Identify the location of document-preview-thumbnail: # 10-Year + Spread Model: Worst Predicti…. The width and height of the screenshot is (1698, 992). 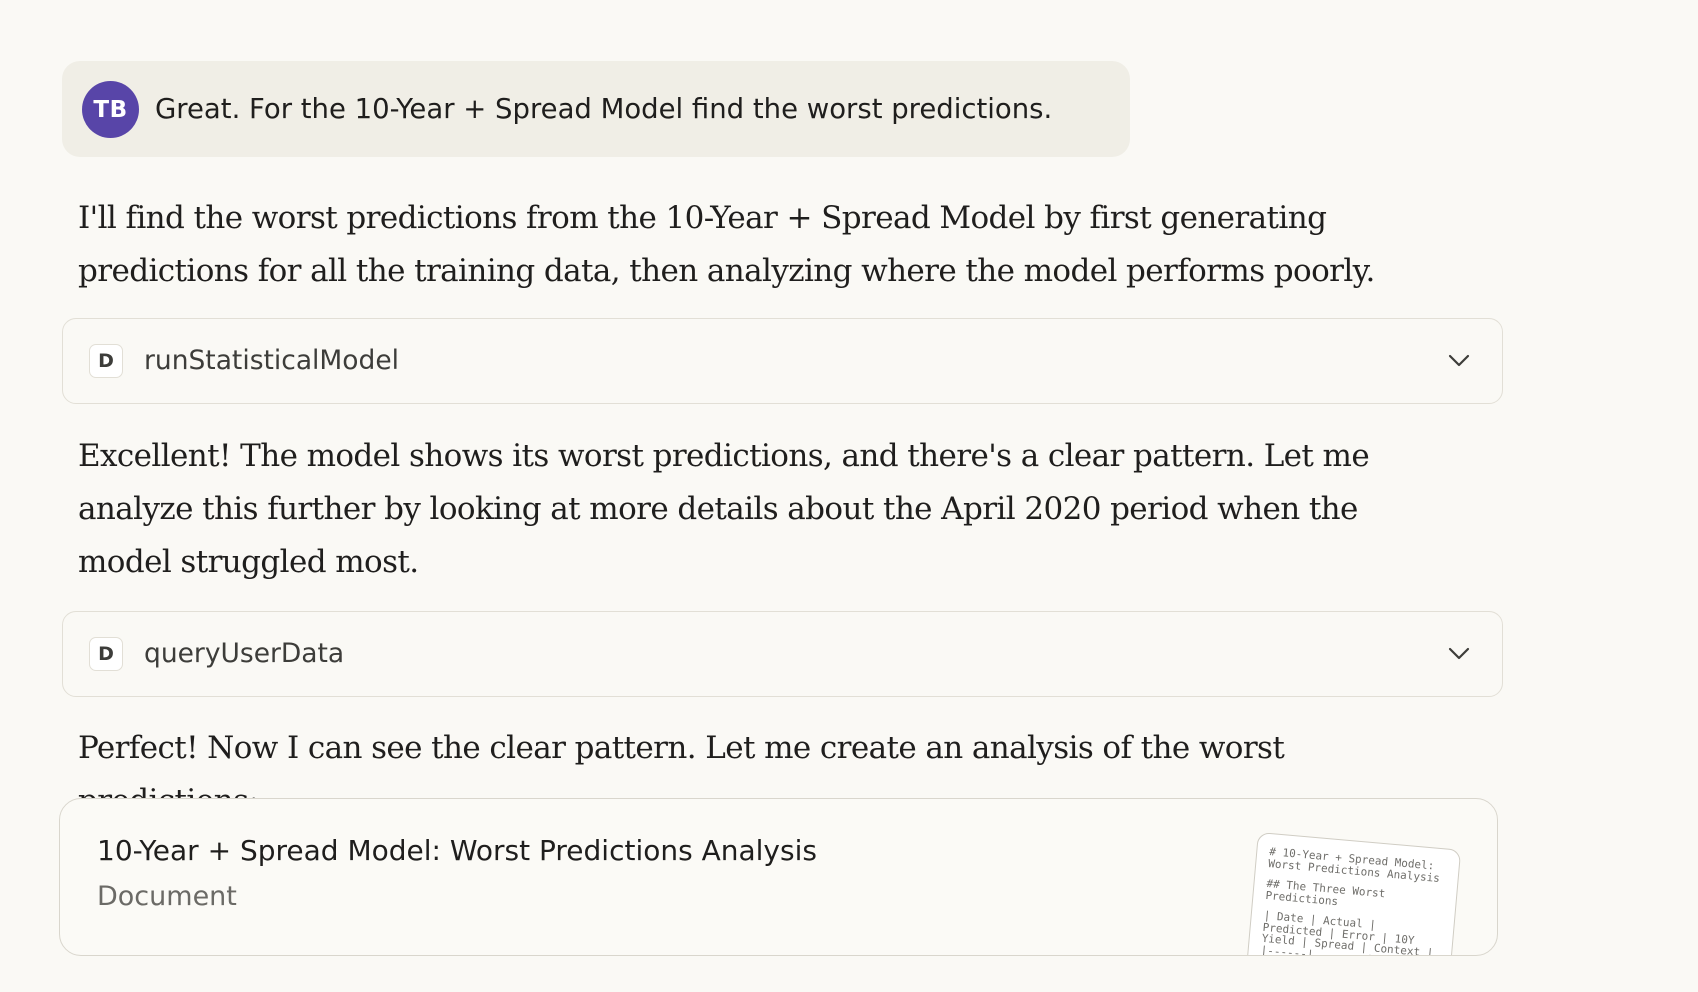
(1353, 893).